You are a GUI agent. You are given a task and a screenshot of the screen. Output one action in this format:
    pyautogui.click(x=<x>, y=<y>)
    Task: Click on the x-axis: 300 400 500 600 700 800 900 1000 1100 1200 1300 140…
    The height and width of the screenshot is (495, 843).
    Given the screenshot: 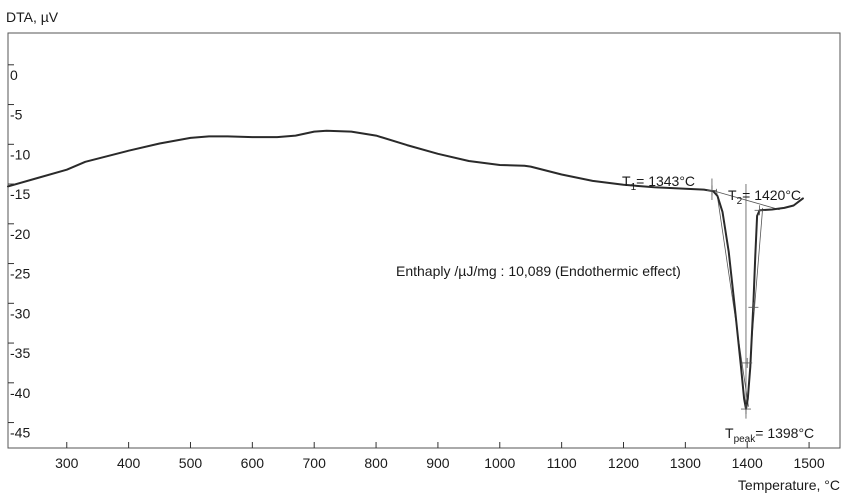 What is the action you would take?
    pyautogui.click(x=440, y=456)
    